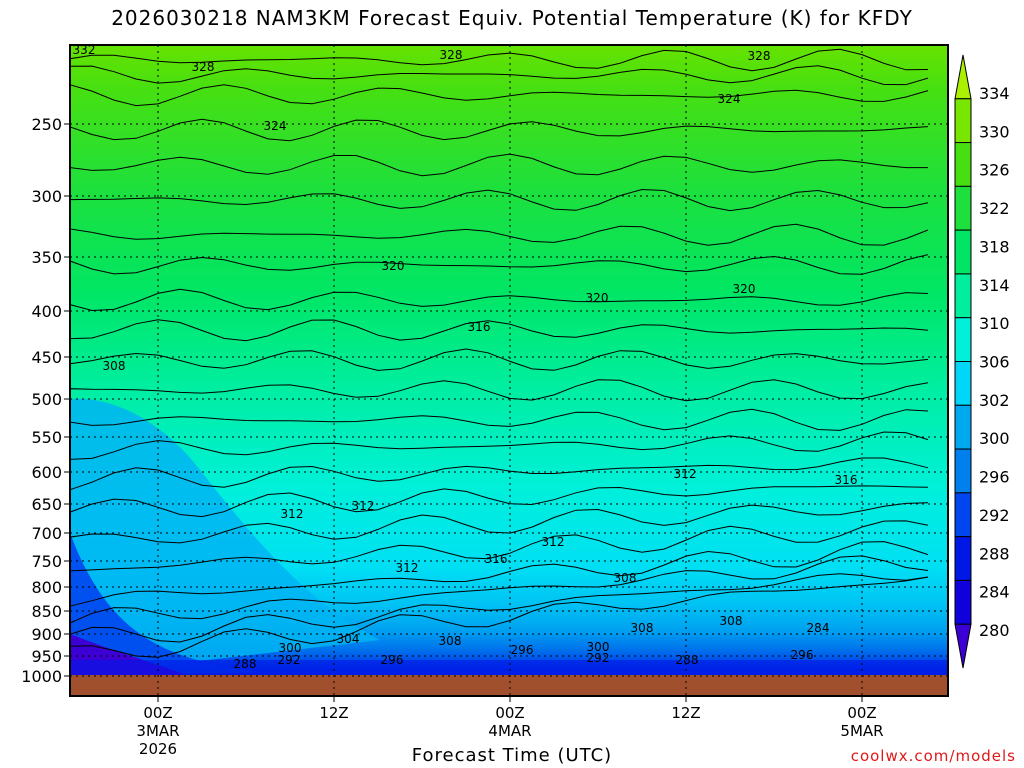 The width and height of the screenshot is (1024, 768). Describe the element at coordinates (509, 731) in the screenshot. I see `x-tick-label: 4MAR` at that location.